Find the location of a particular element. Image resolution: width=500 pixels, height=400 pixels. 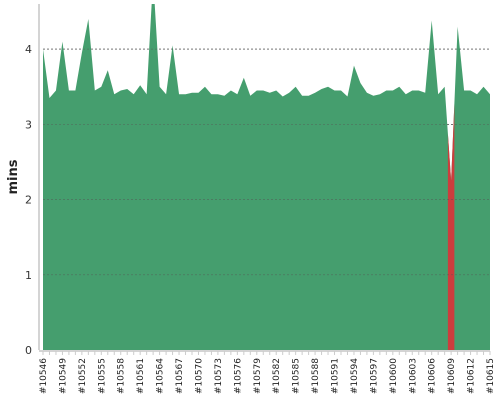

y-tick-label: 2 is located at coordinates (28, 200).